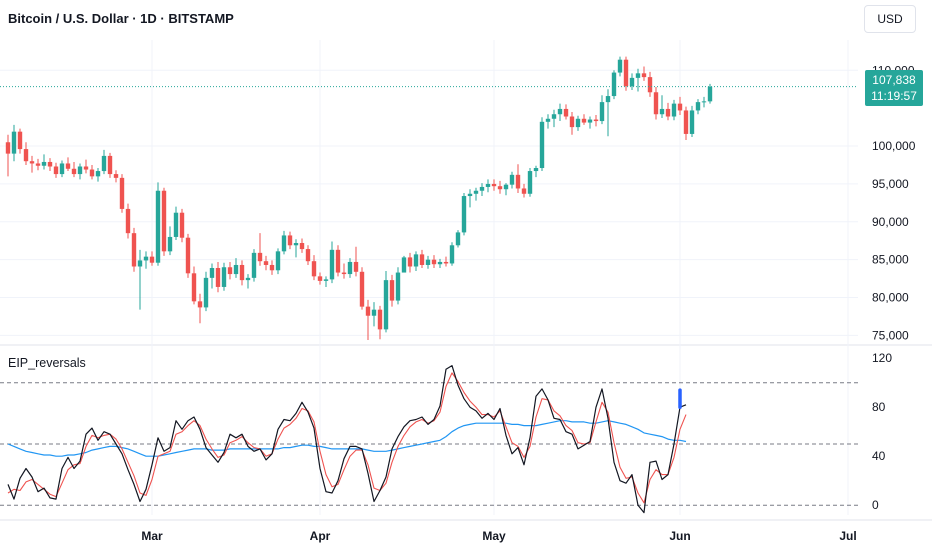 This screenshot has width=932, height=550. I want to click on price-tick-label: 95,000, so click(890, 184).